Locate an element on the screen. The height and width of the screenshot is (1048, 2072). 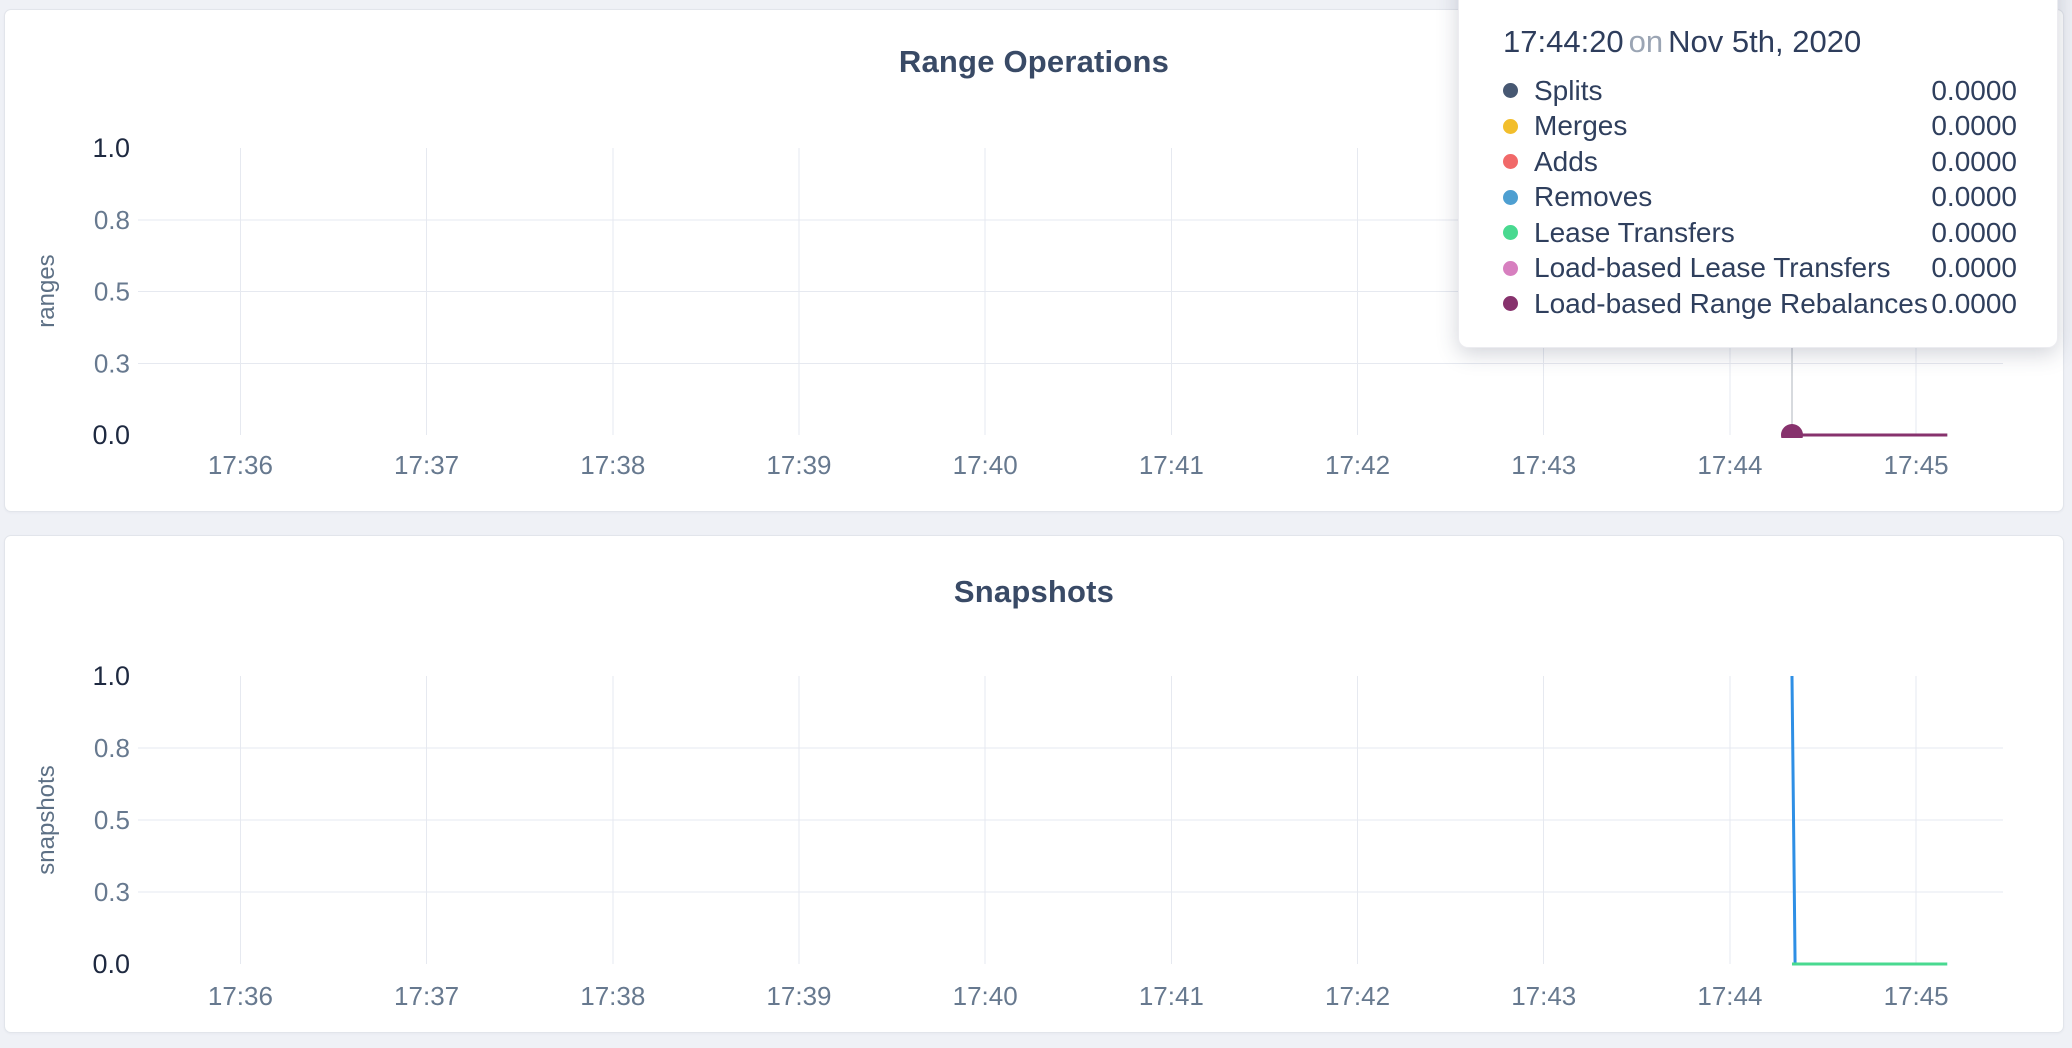
tooltip-series-row: Removes 0.0000 is located at coordinates (1760, 198).